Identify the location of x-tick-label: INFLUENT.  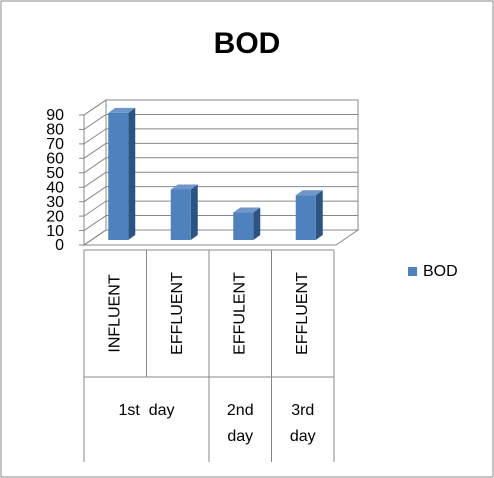
(114, 313).